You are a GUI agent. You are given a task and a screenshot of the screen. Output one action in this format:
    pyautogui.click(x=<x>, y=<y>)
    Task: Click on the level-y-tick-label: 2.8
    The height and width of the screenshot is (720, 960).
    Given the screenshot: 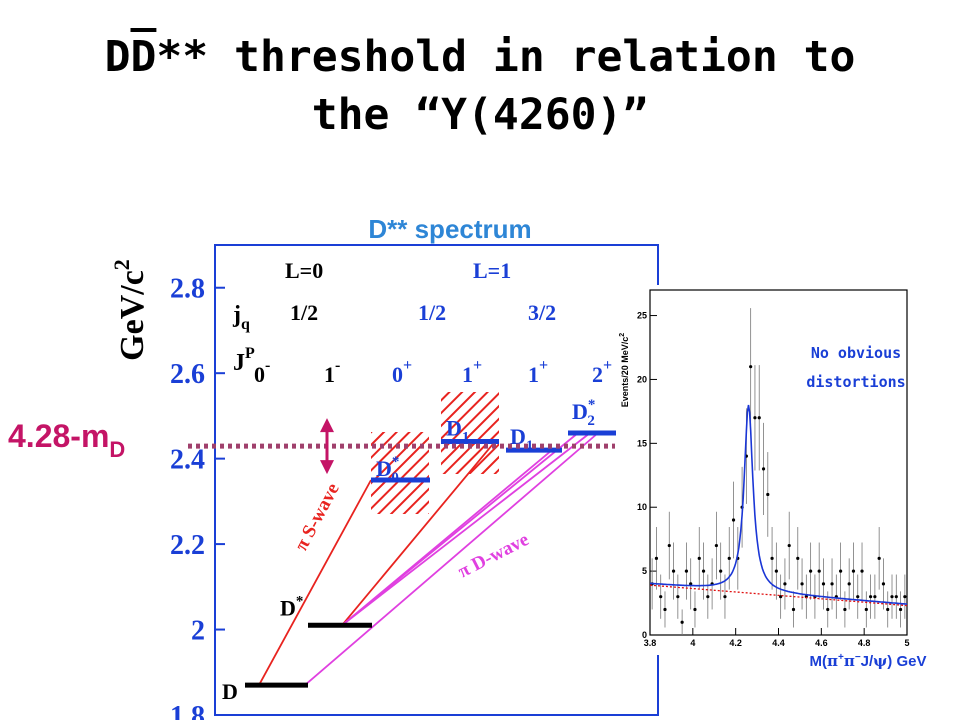 What is the action you would take?
    pyautogui.click(x=187, y=289)
    